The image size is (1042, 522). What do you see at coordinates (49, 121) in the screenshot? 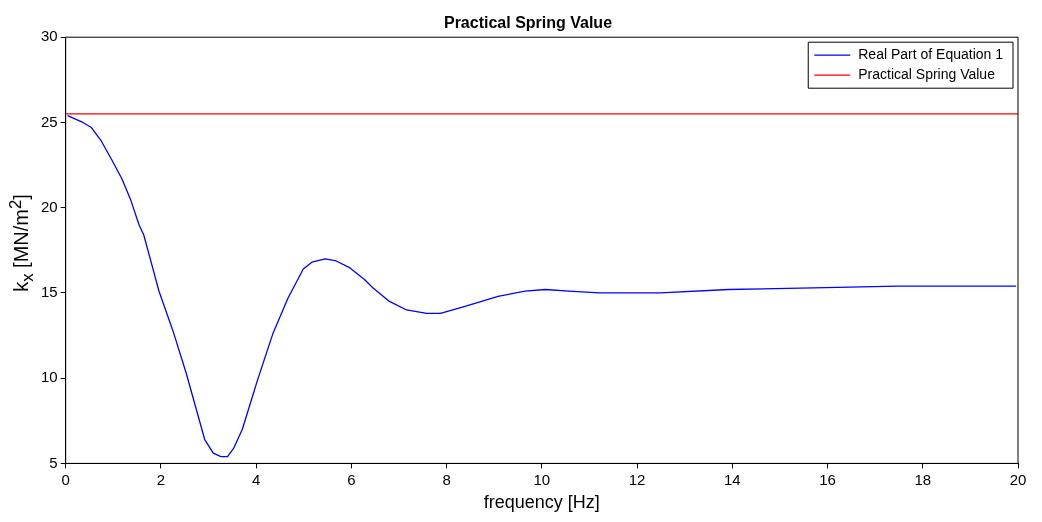
I see `y-tick-label: 25` at bounding box center [49, 121].